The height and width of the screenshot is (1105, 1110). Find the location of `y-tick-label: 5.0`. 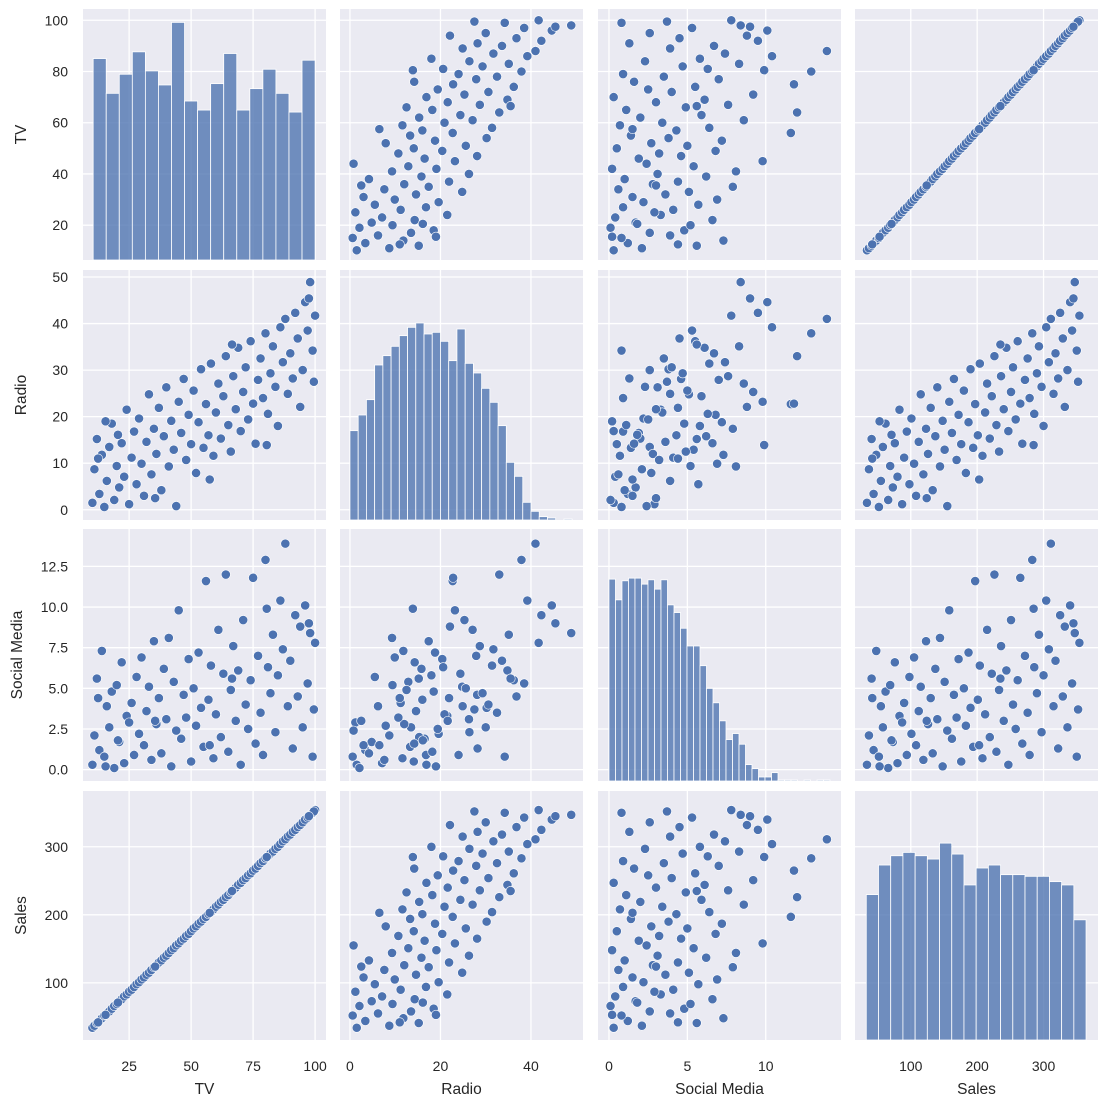

y-tick-label: 5.0 is located at coordinates (59, 688).